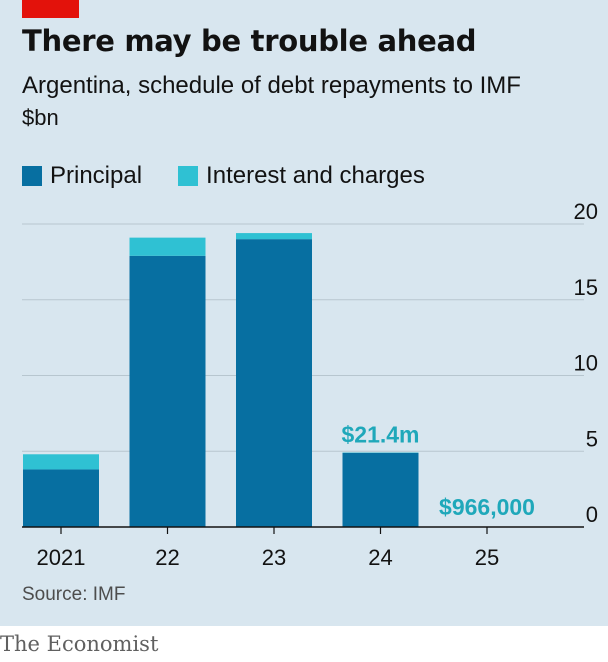  What do you see at coordinates (74, 594) in the screenshot?
I see `source-note: Source: IMF` at bounding box center [74, 594].